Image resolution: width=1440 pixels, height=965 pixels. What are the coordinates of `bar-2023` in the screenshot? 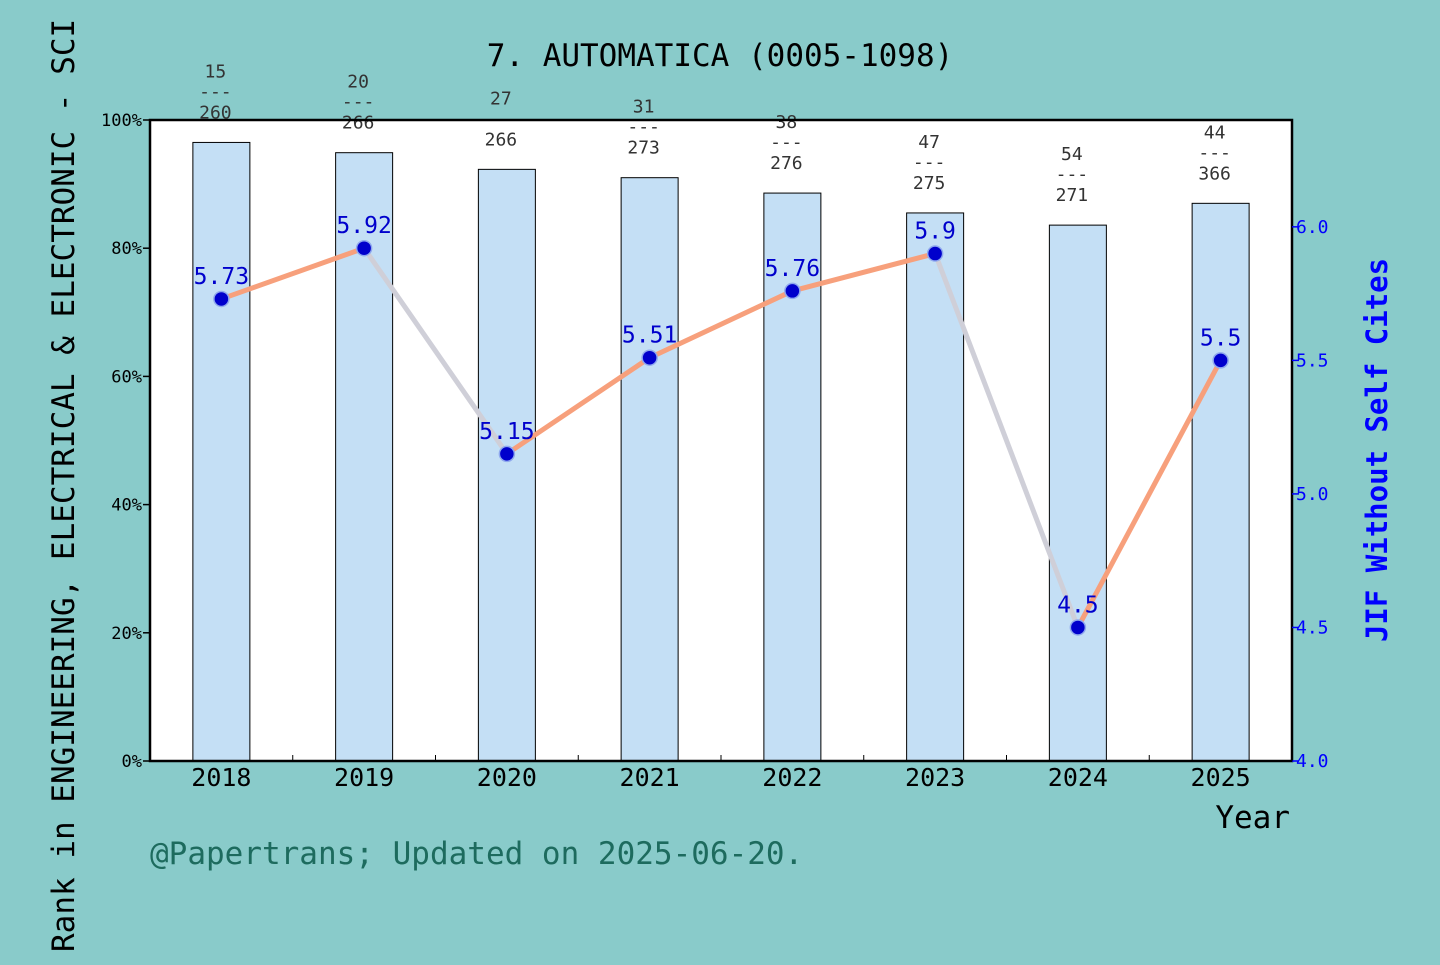 It's located at (935, 487).